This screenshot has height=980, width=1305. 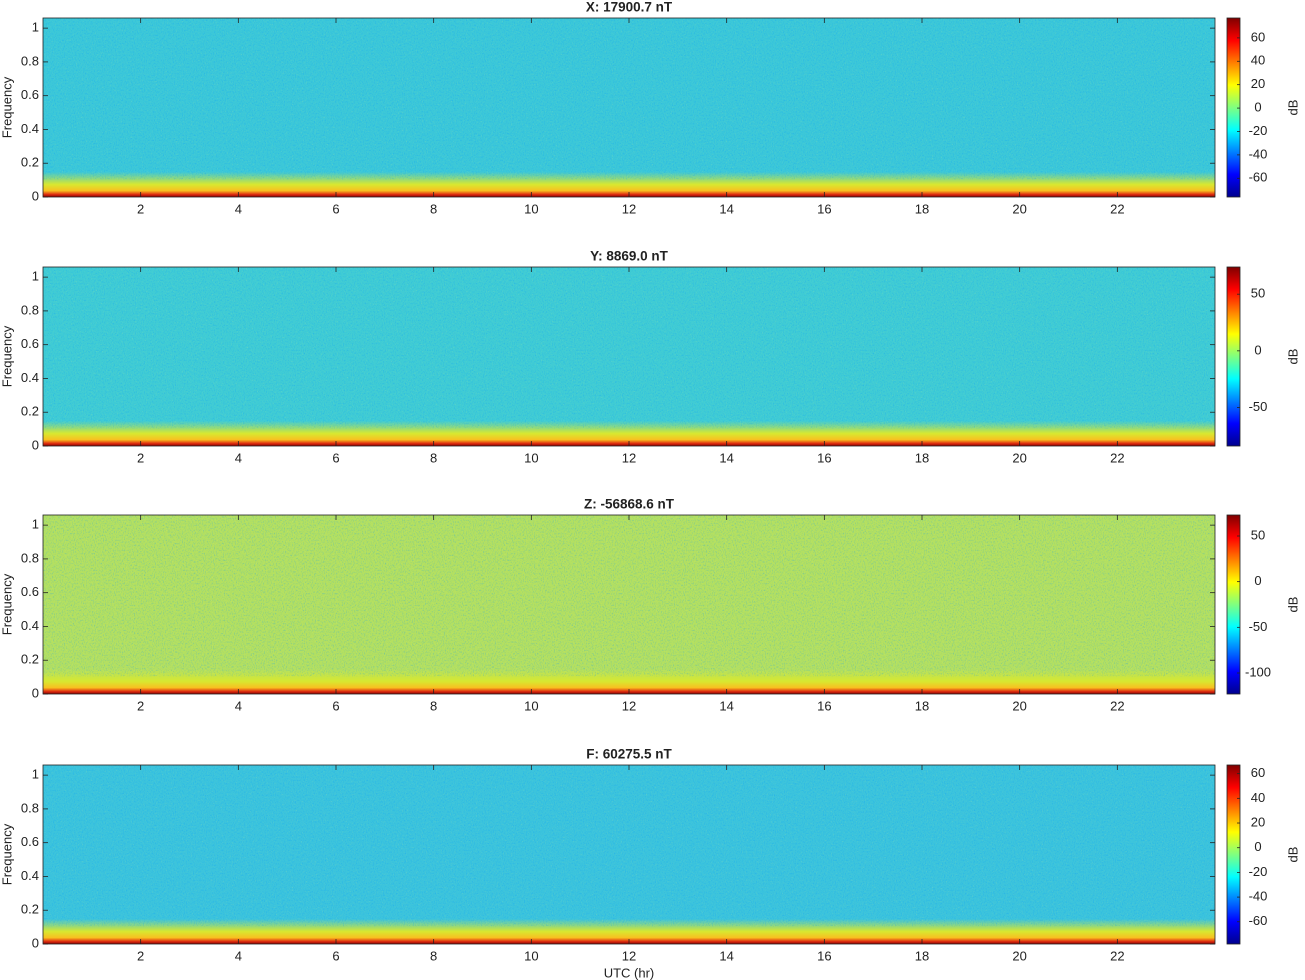 I want to click on panel-title: F: 60275.5 nT, so click(x=629, y=754).